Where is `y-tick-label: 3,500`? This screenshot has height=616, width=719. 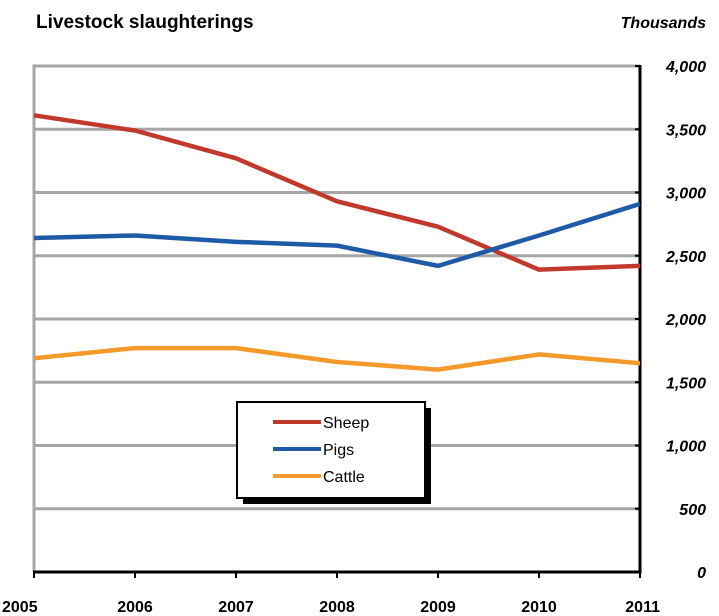 y-tick-label: 3,500 is located at coordinates (686, 130).